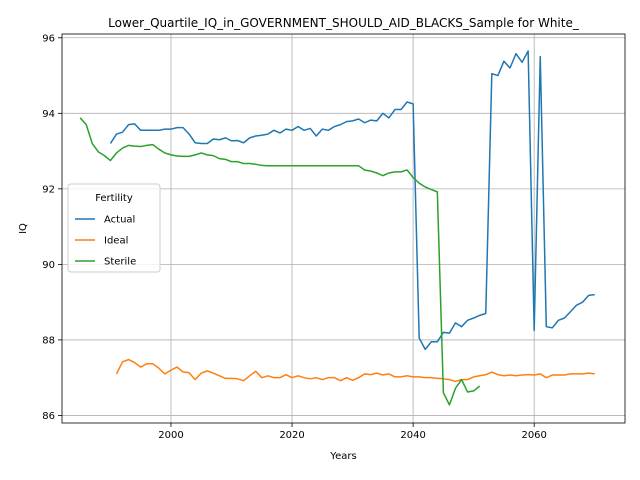 The width and height of the screenshot is (640, 480). What do you see at coordinates (48, 114) in the screenshot?
I see `y-tick-label: 94` at bounding box center [48, 114].